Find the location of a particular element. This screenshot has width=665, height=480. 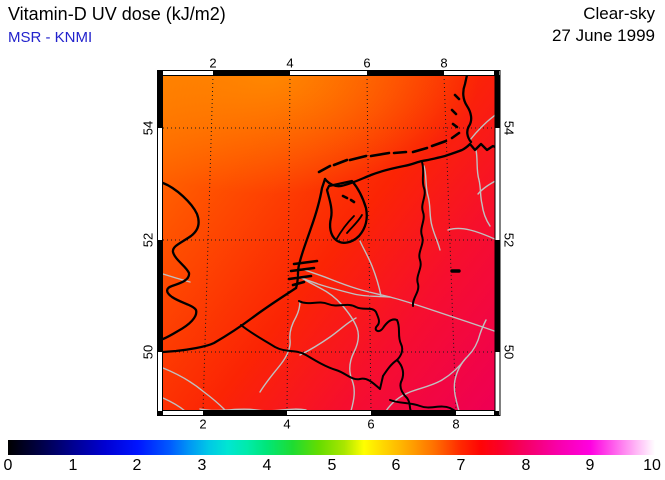

colorbar-label-10: 10 is located at coordinates (652, 465).